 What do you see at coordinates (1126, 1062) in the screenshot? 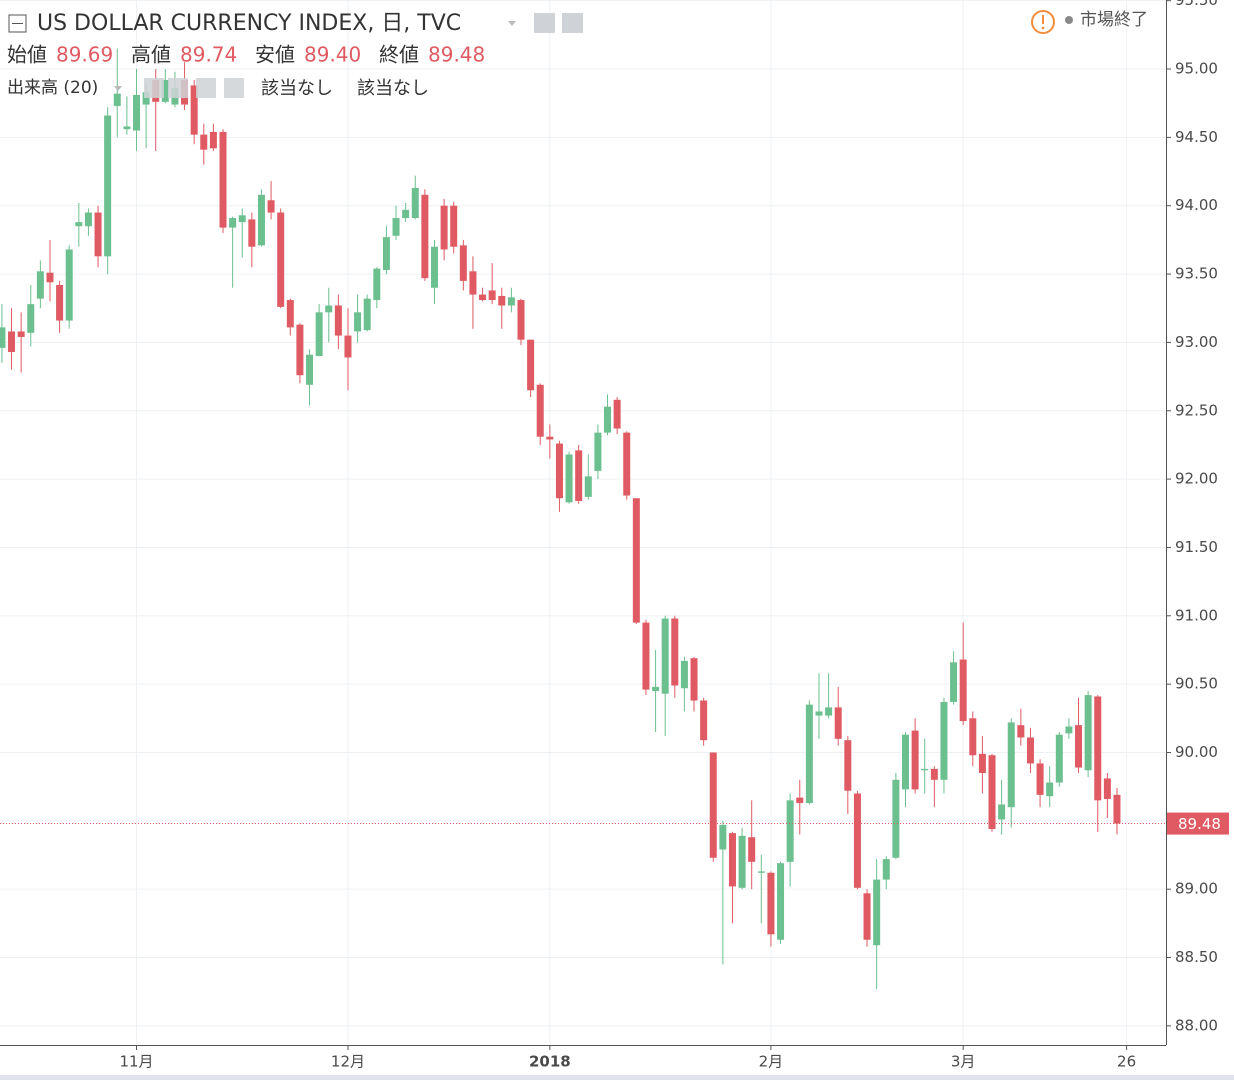
I see `x-tick-label: 26` at bounding box center [1126, 1062].